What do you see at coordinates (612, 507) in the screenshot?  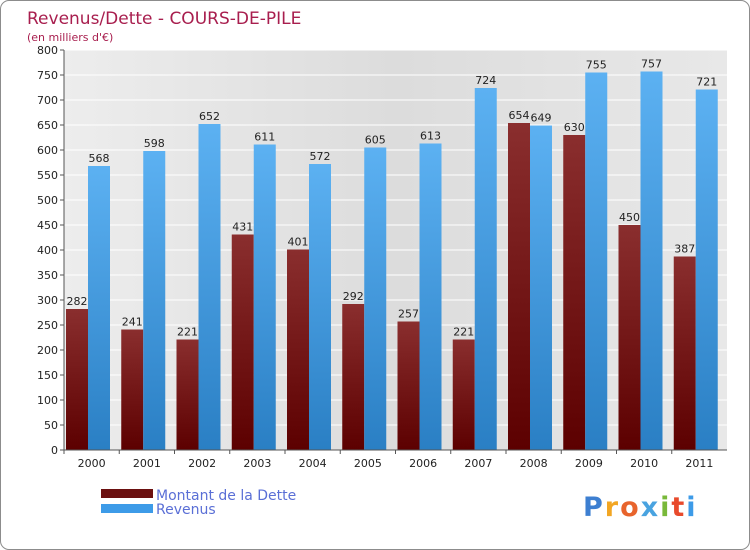 I see `logo-letter: r` at bounding box center [612, 507].